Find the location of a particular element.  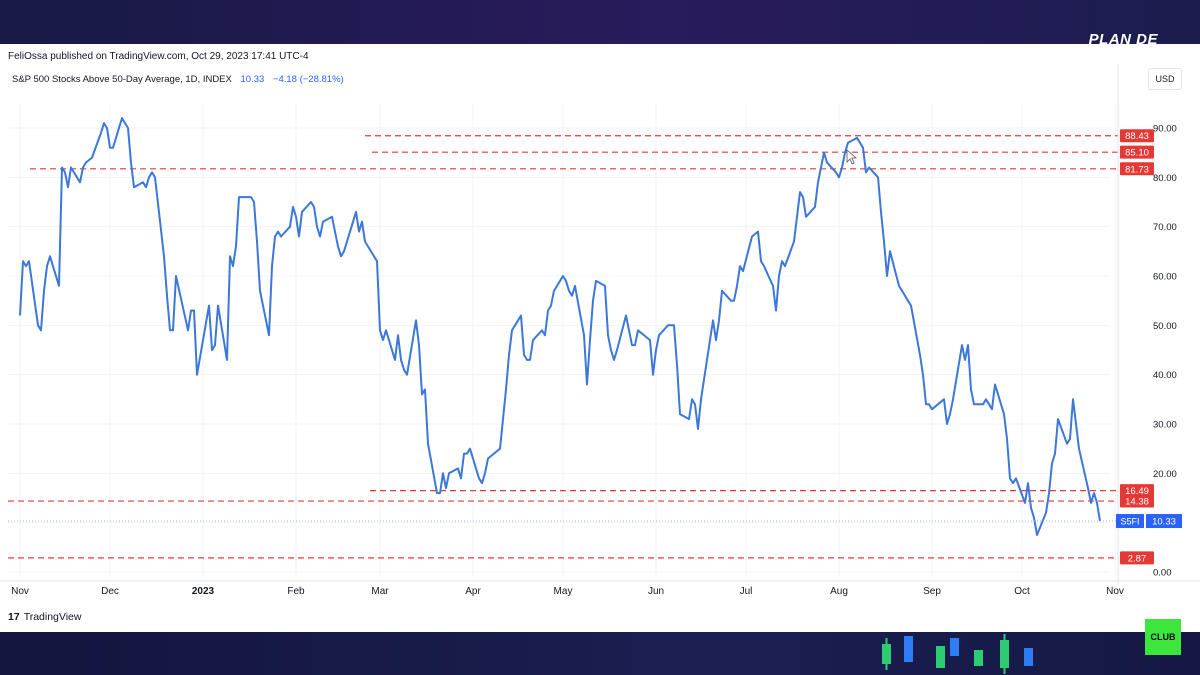

level-tag-label: 14.38 is located at coordinates (1137, 502).